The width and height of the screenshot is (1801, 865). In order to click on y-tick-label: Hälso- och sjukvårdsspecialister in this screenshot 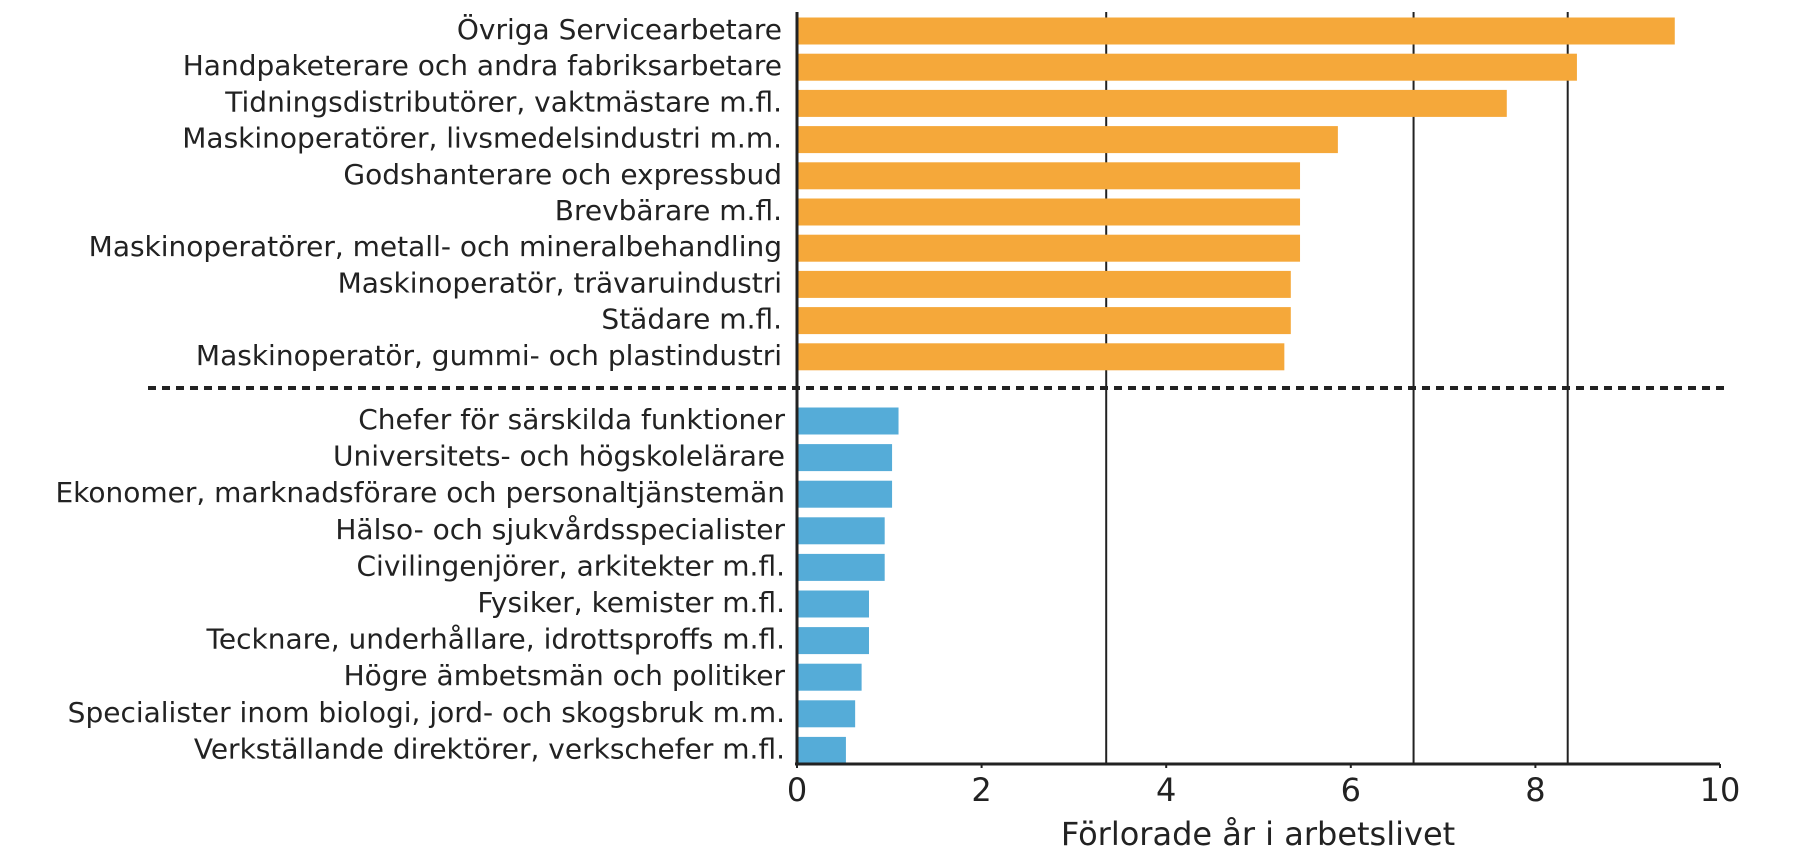, I will do `click(560, 529)`.